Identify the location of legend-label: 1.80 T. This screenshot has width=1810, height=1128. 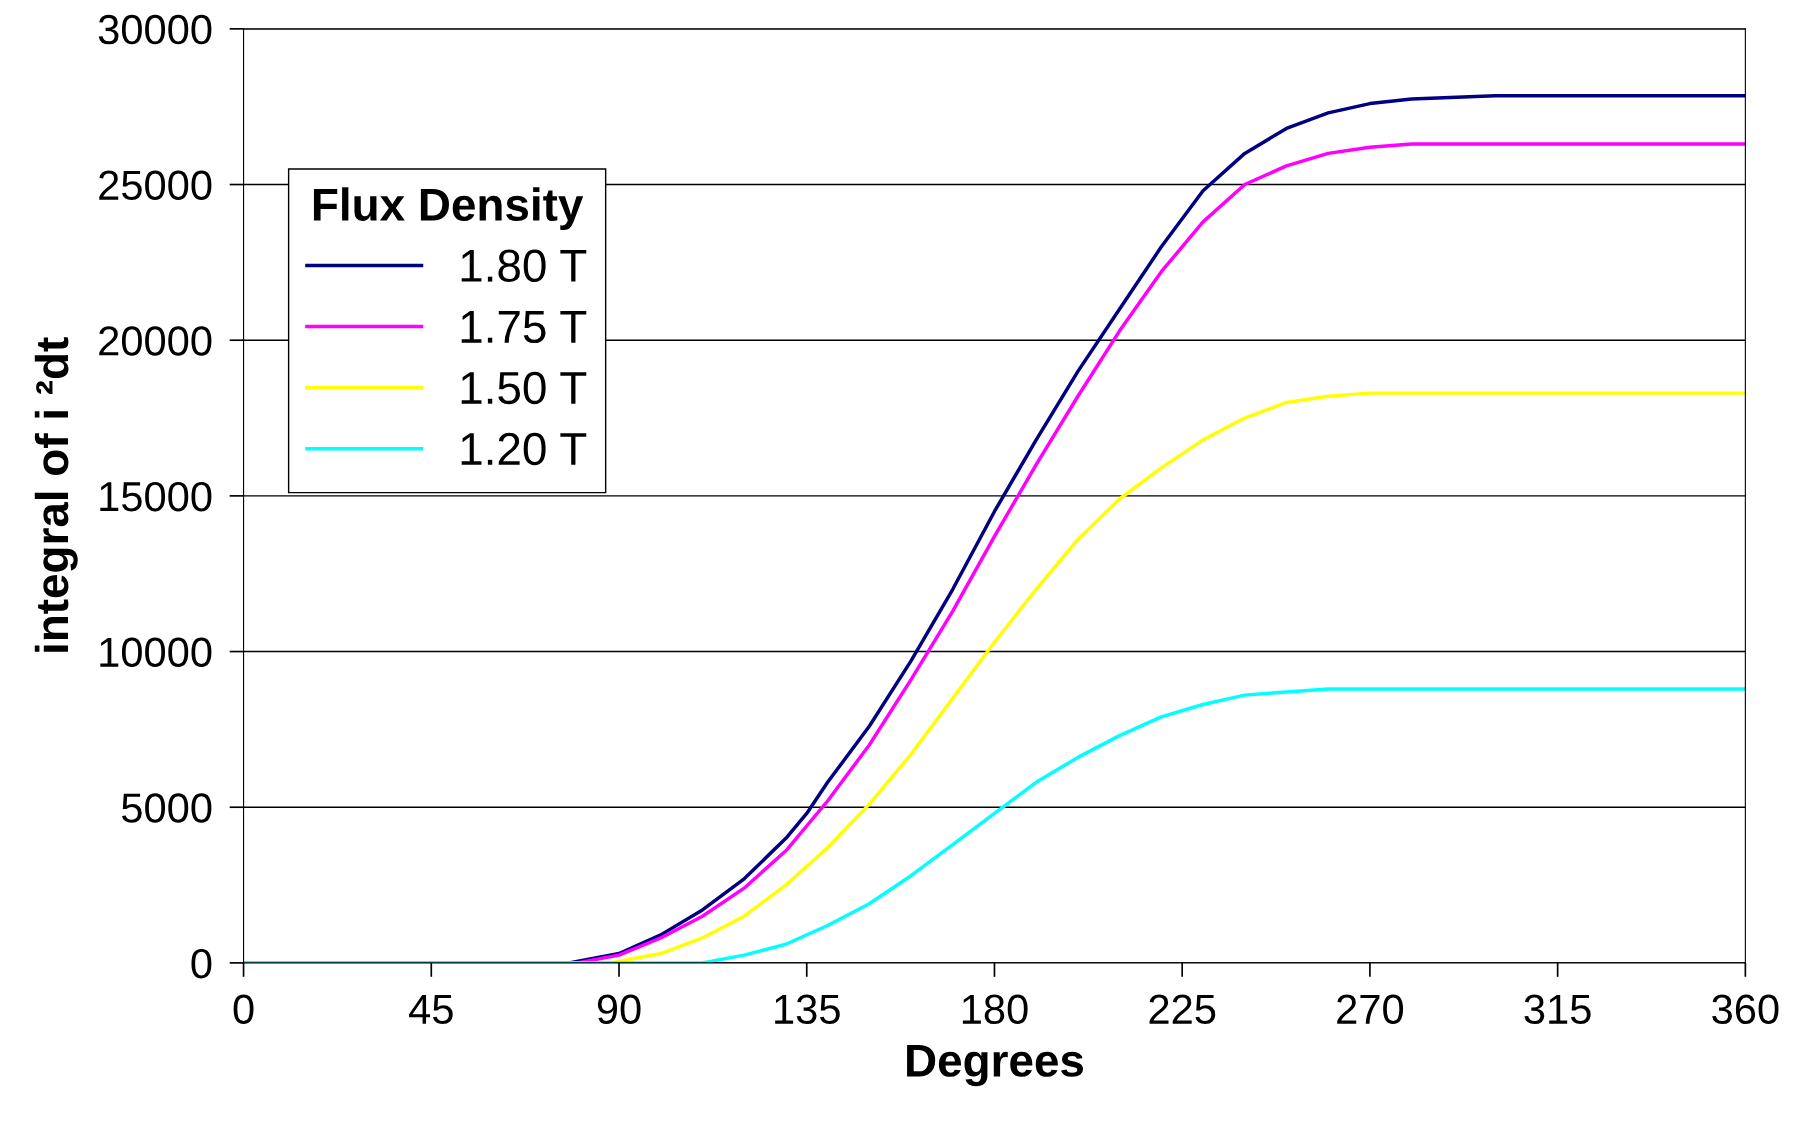
(524, 266).